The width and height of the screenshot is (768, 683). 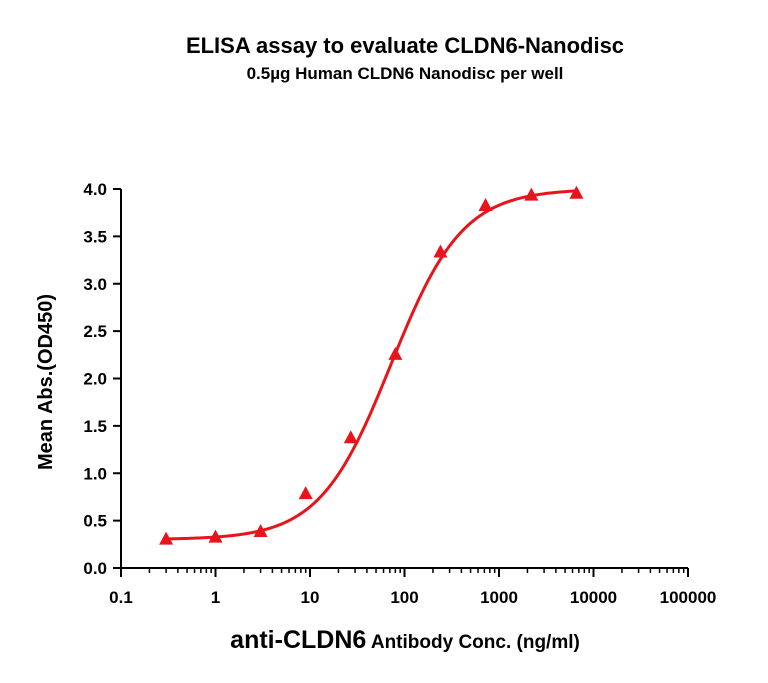 I want to click on y-tick-label: 0.5, so click(x=95, y=521).